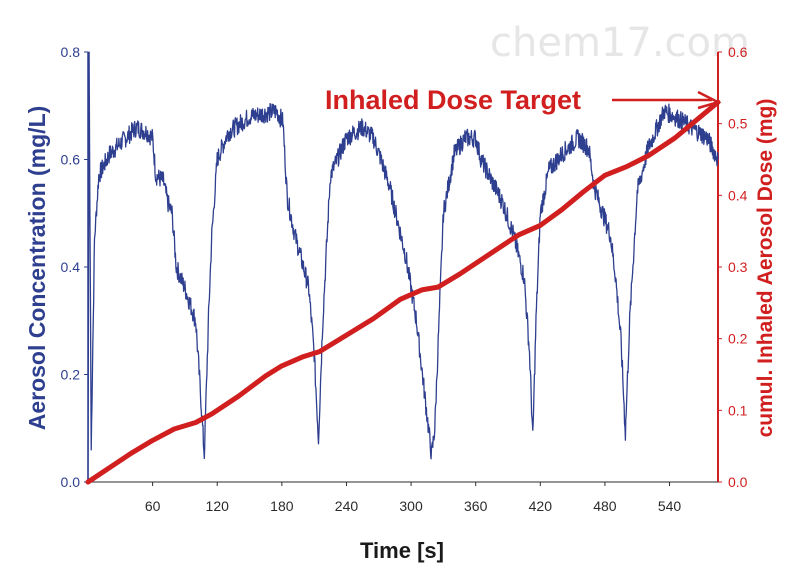 This screenshot has width=800, height=565. What do you see at coordinates (738, 195) in the screenshot?
I see `right-tick-label: 0.4` at bounding box center [738, 195].